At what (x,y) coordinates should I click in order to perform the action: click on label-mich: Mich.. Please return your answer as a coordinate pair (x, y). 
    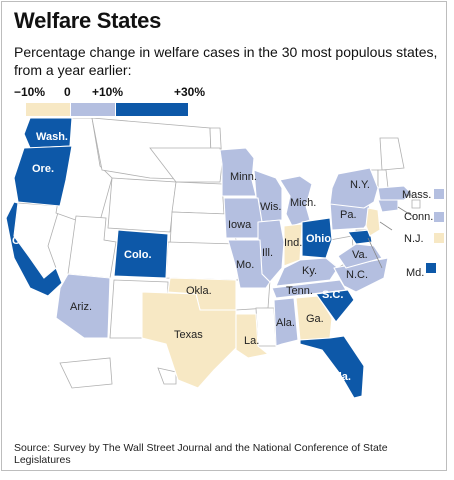
    Looking at the image, I should click on (303, 203).